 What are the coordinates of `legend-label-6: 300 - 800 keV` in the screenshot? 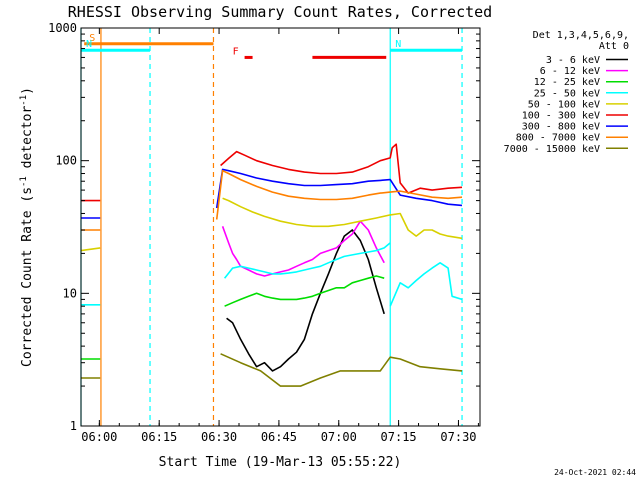 It's located at (561, 127).